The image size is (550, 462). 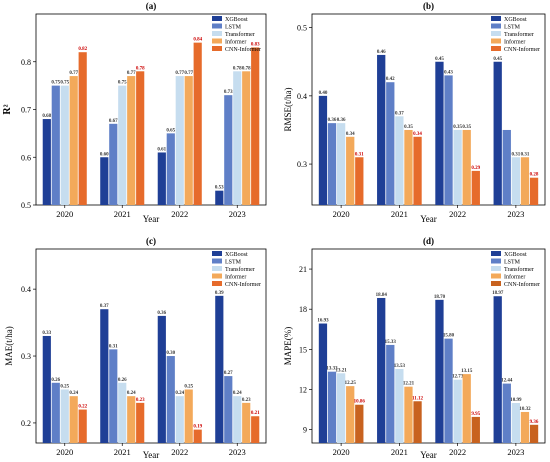 I want to click on data-label: 0.30, so click(x=170, y=353).